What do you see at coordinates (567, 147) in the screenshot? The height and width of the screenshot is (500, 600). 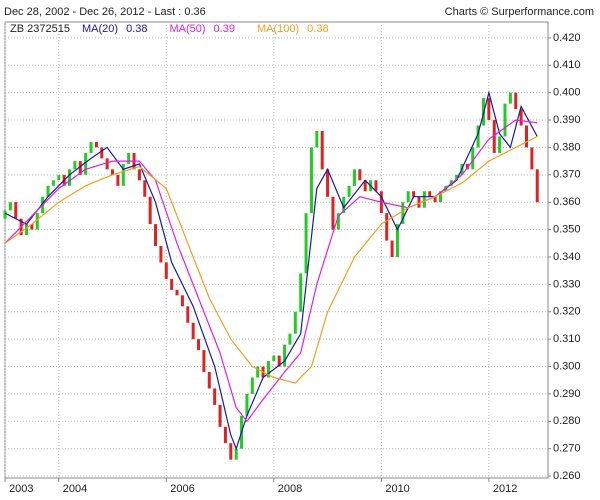 I see `y-tick-label: 0.380` at bounding box center [567, 147].